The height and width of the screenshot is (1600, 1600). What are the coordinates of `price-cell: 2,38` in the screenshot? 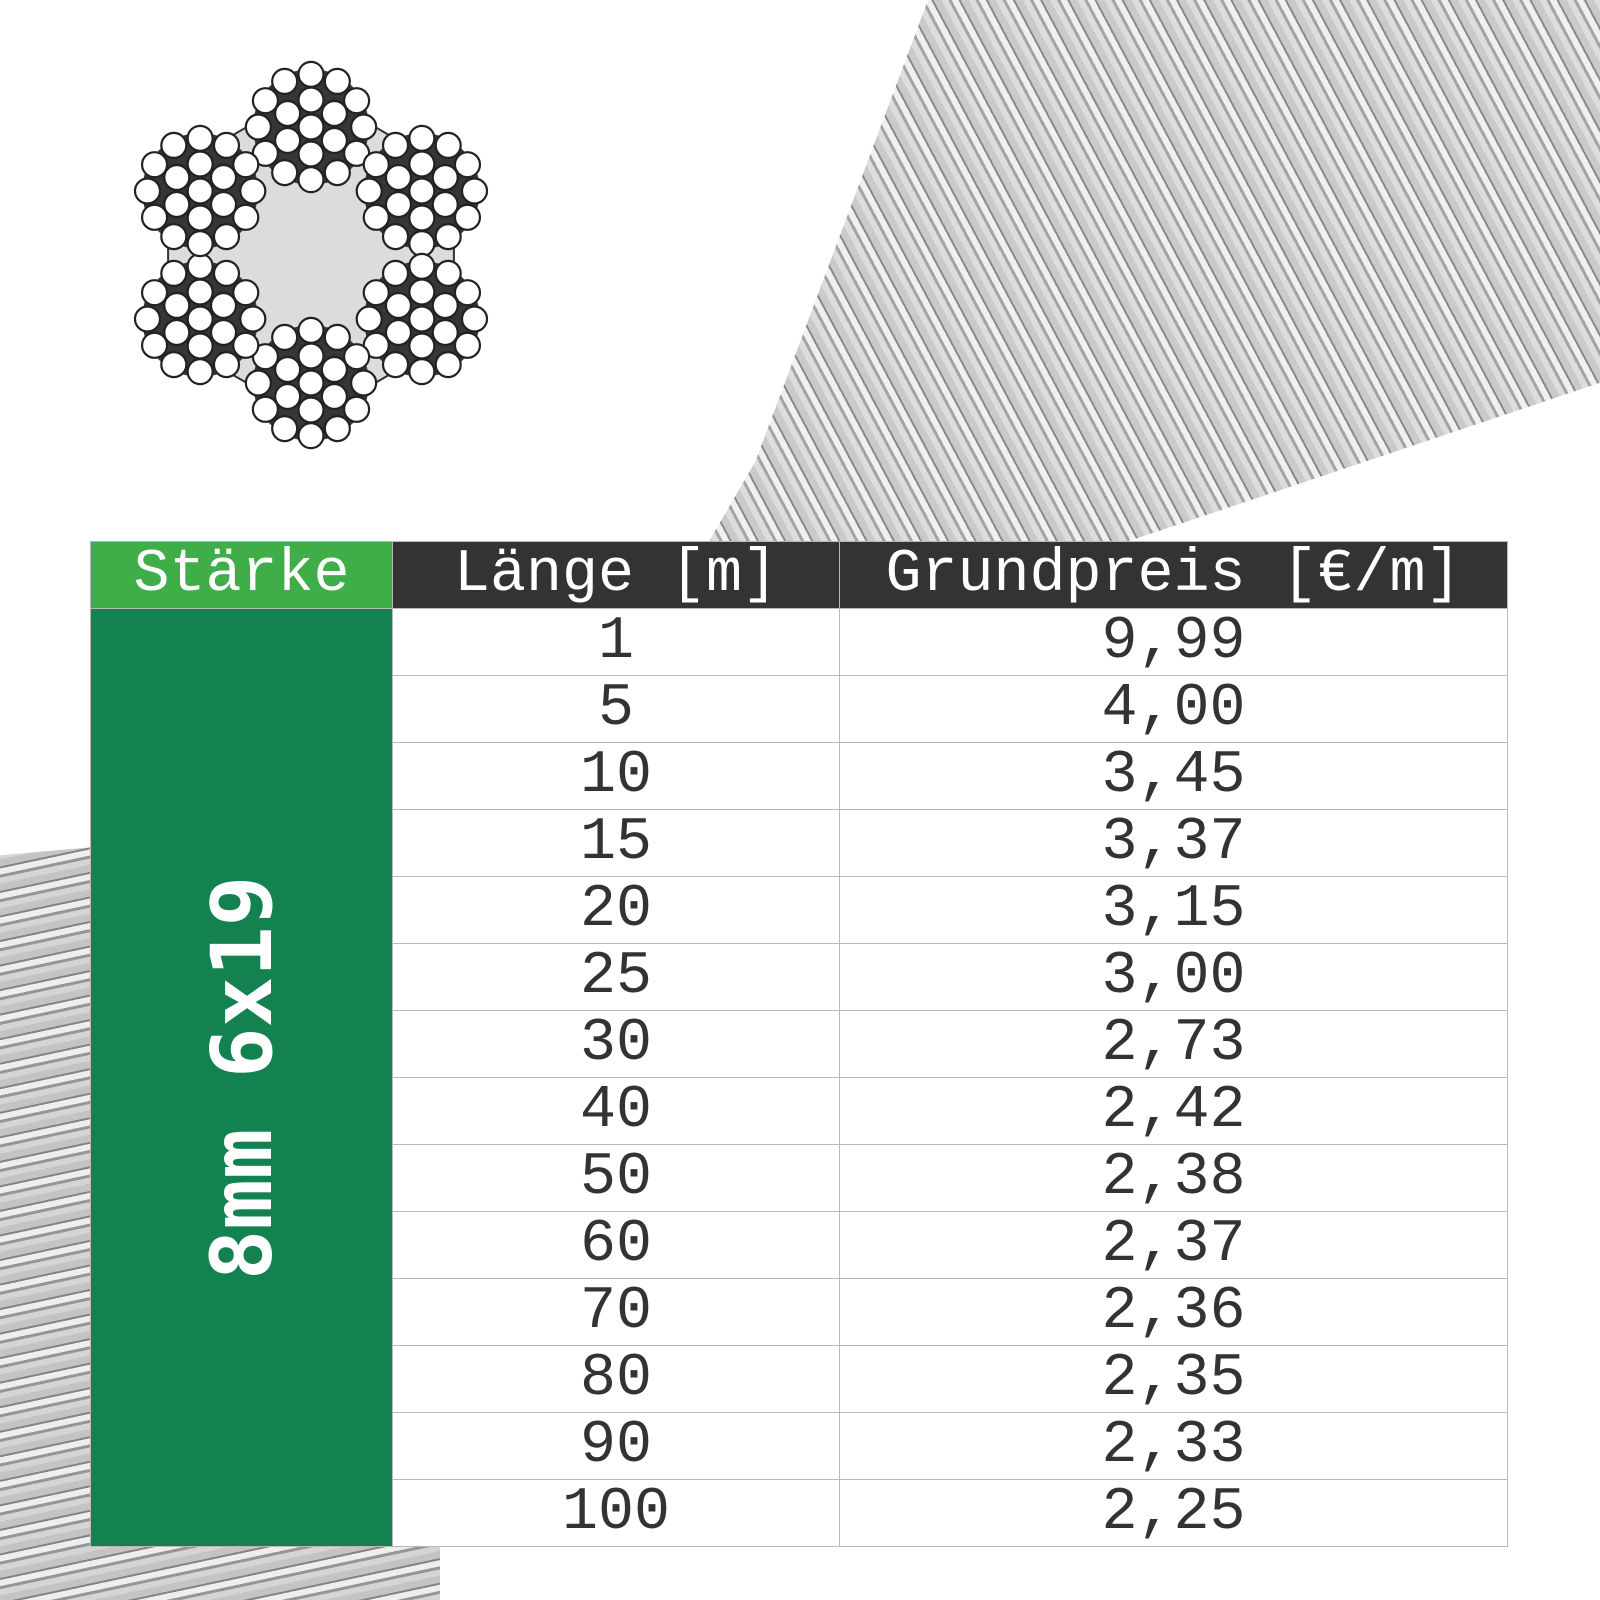 It's located at (1173, 1178).